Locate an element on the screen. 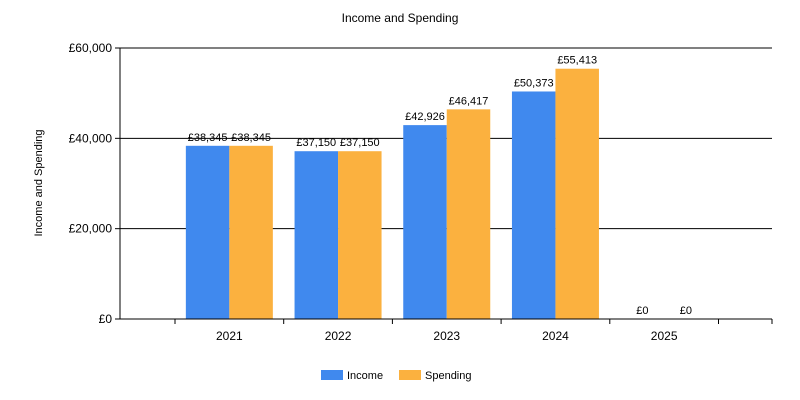  data-label: £55,413 is located at coordinates (577, 61).